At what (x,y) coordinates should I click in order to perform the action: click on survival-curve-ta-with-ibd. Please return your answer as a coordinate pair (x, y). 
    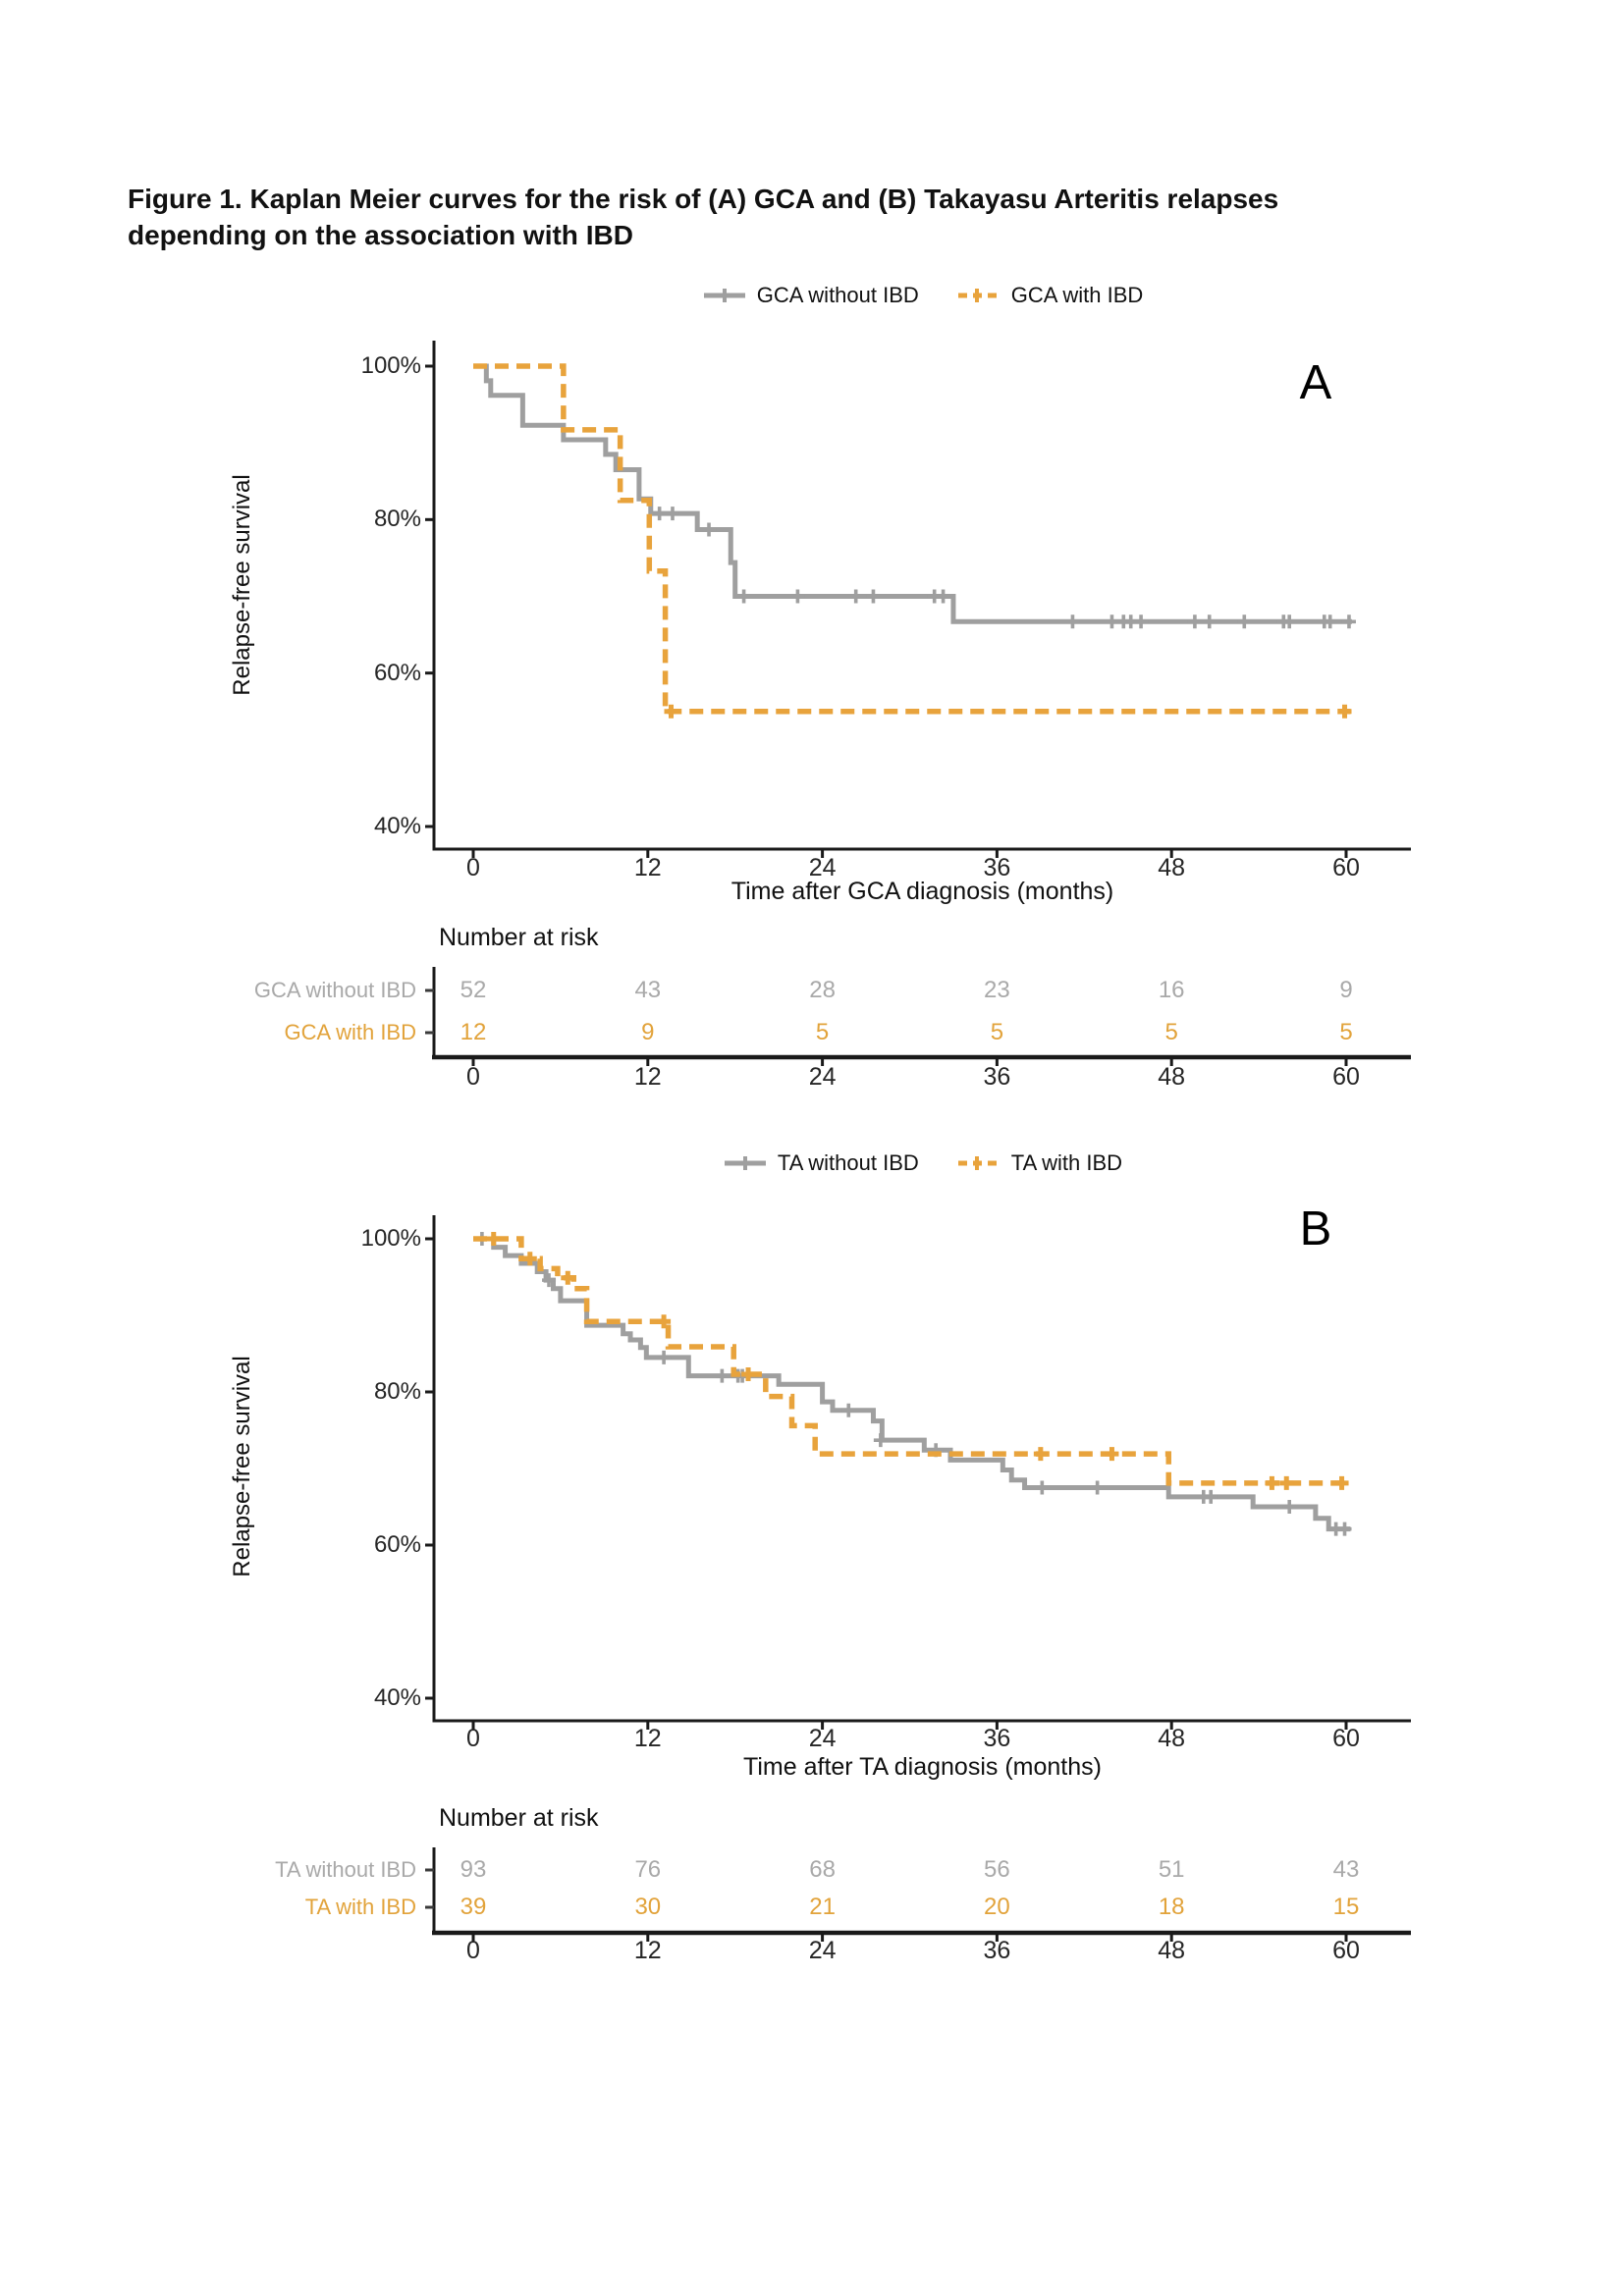
    Looking at the image, I should click on (911, 1361).